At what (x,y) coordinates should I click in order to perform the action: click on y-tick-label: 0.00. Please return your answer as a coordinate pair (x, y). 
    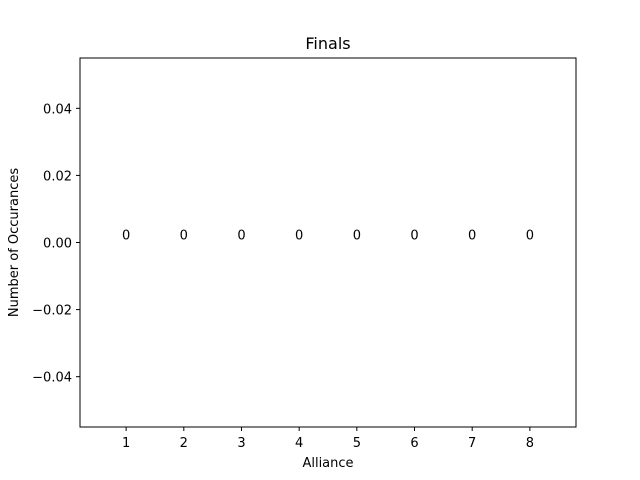
    Looking at the image, I should click on (57, 244).